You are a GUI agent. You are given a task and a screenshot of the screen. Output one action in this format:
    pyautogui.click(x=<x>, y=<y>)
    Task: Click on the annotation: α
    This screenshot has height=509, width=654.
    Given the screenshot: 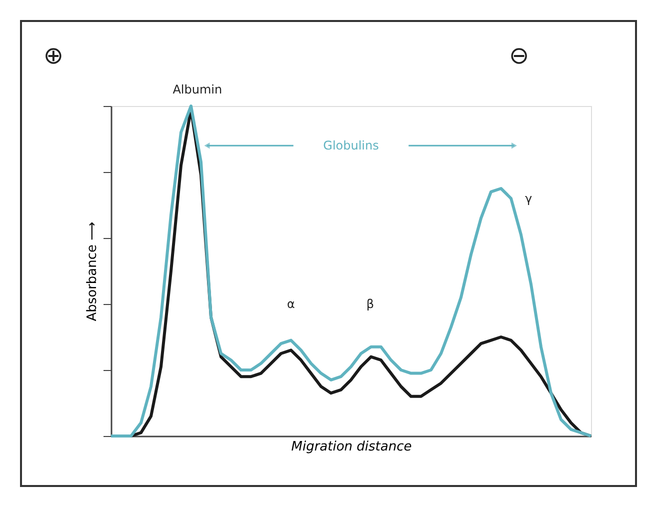 What is the action you would take?
    pyautogui.click(x=291, y=304)
    